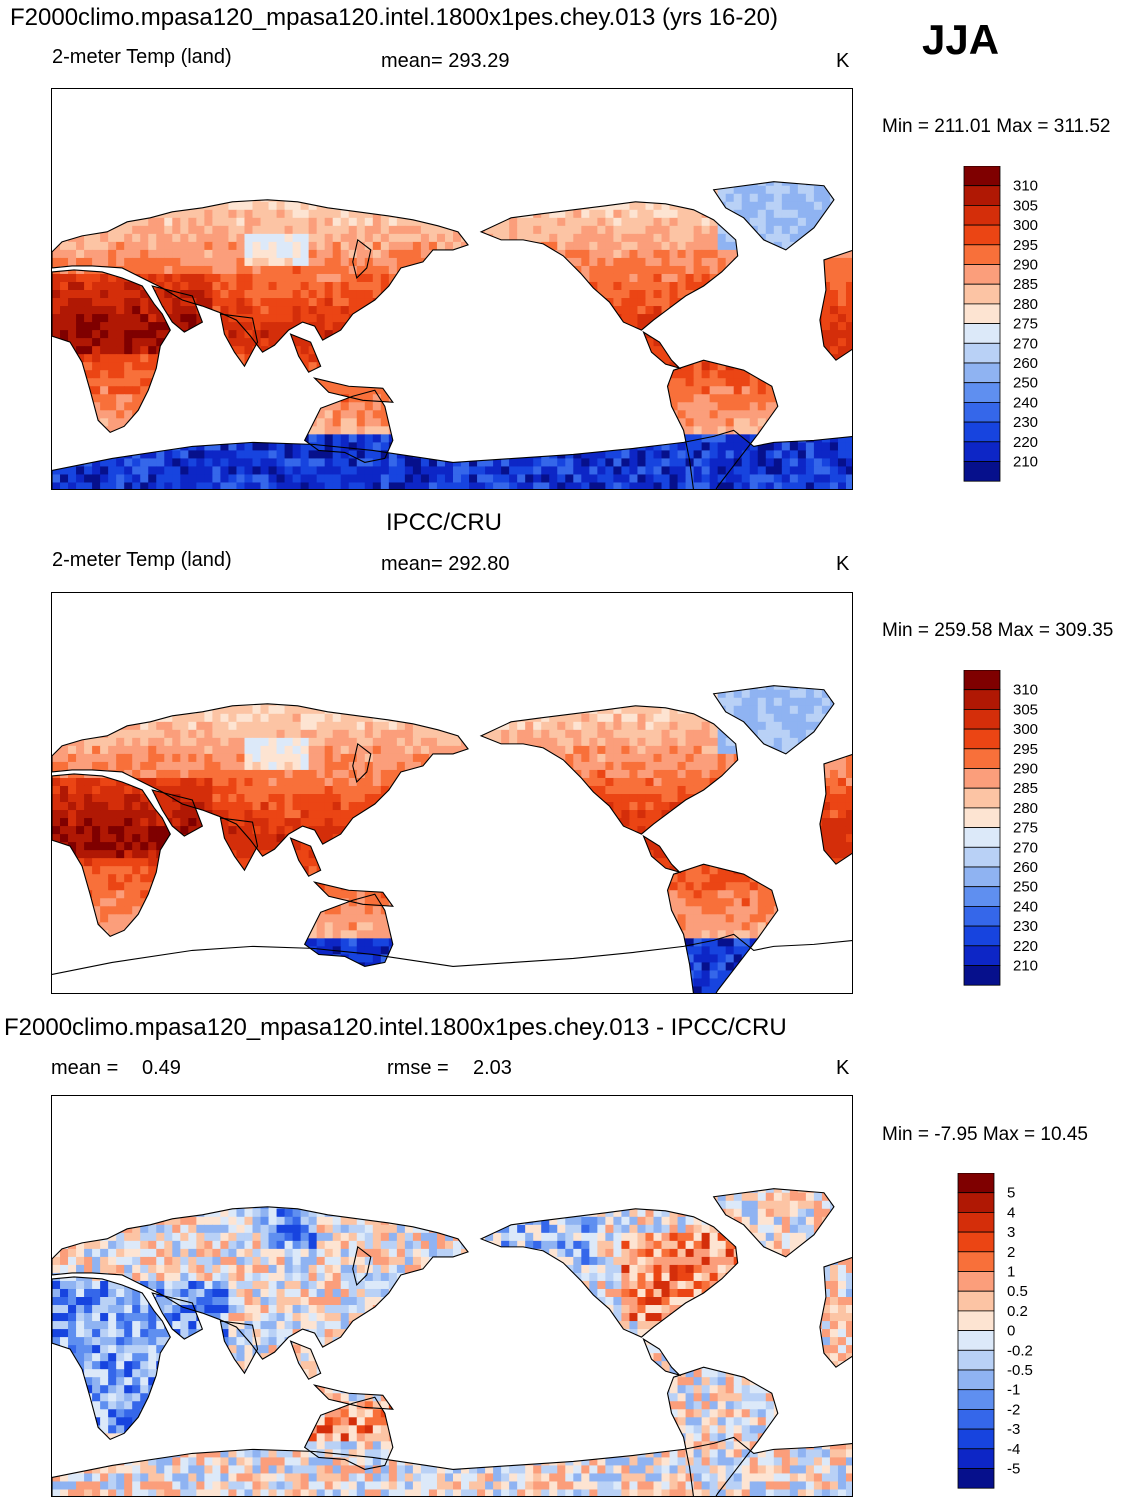 This screenshot has height=1502, width=1127. I want to click on colorbar-tick-label: 280, so click(1025, 304).